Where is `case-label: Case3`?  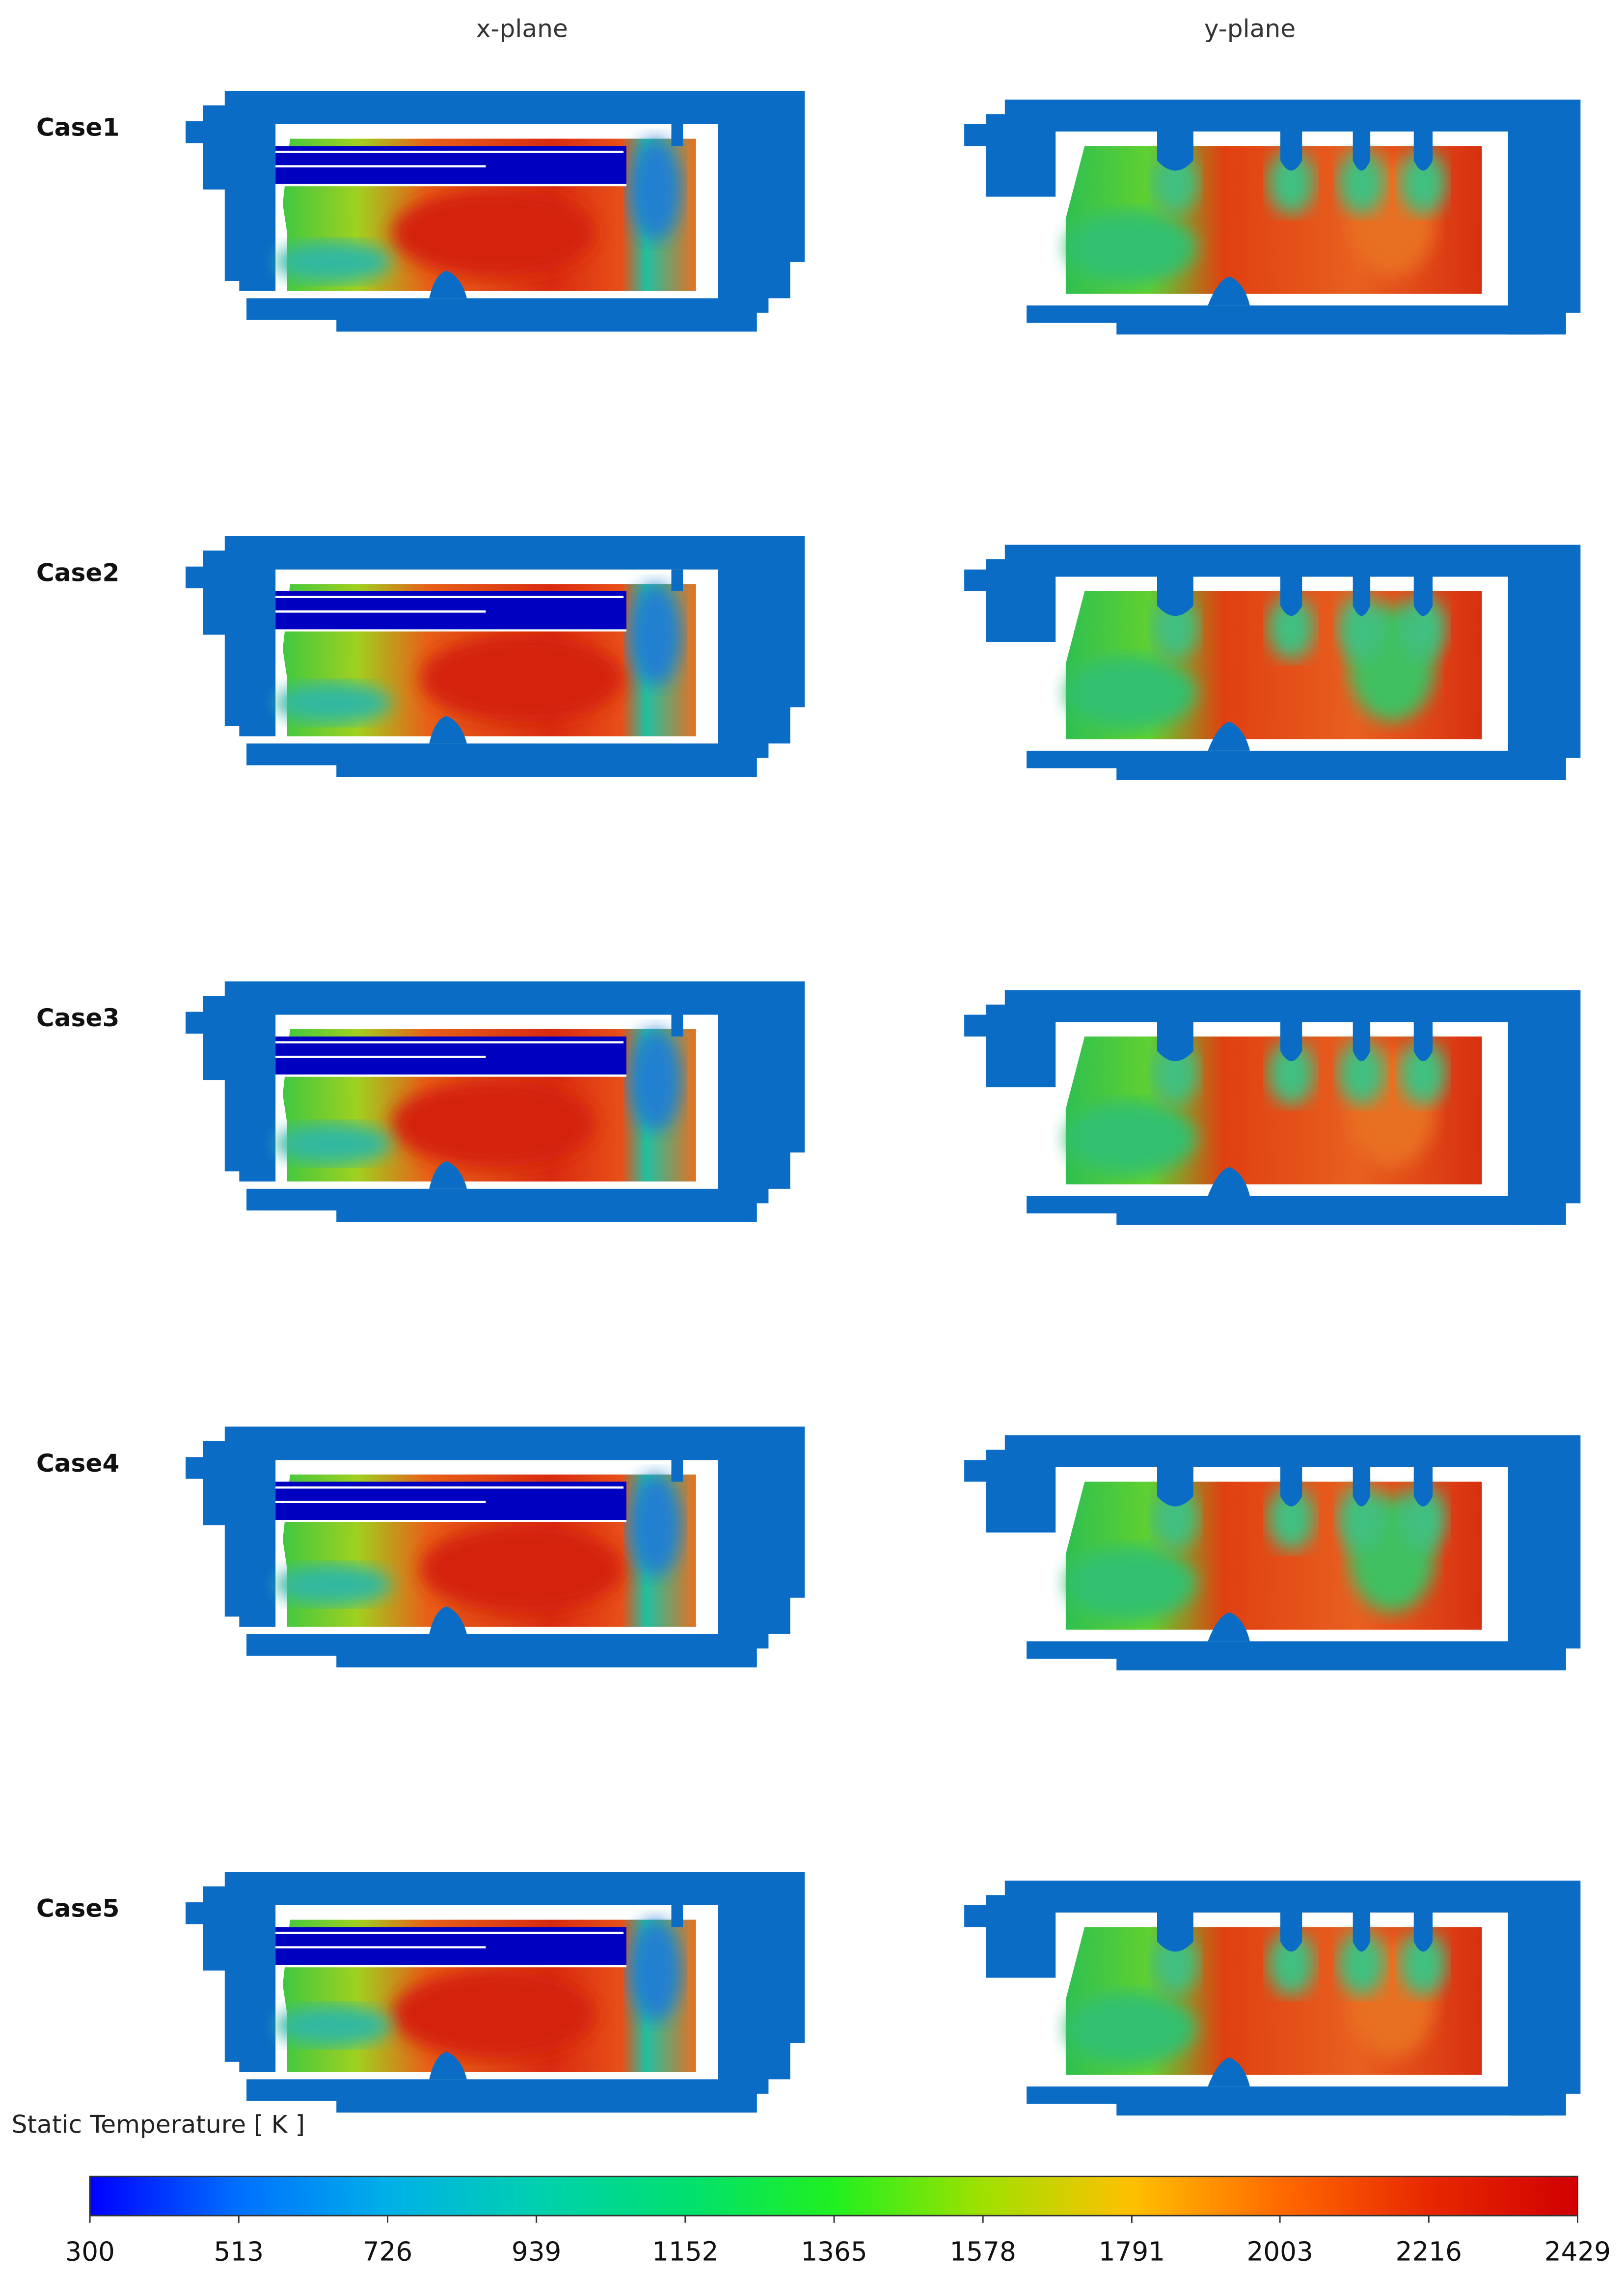 case-label: Case3 is located at coordinates (78, 1017).